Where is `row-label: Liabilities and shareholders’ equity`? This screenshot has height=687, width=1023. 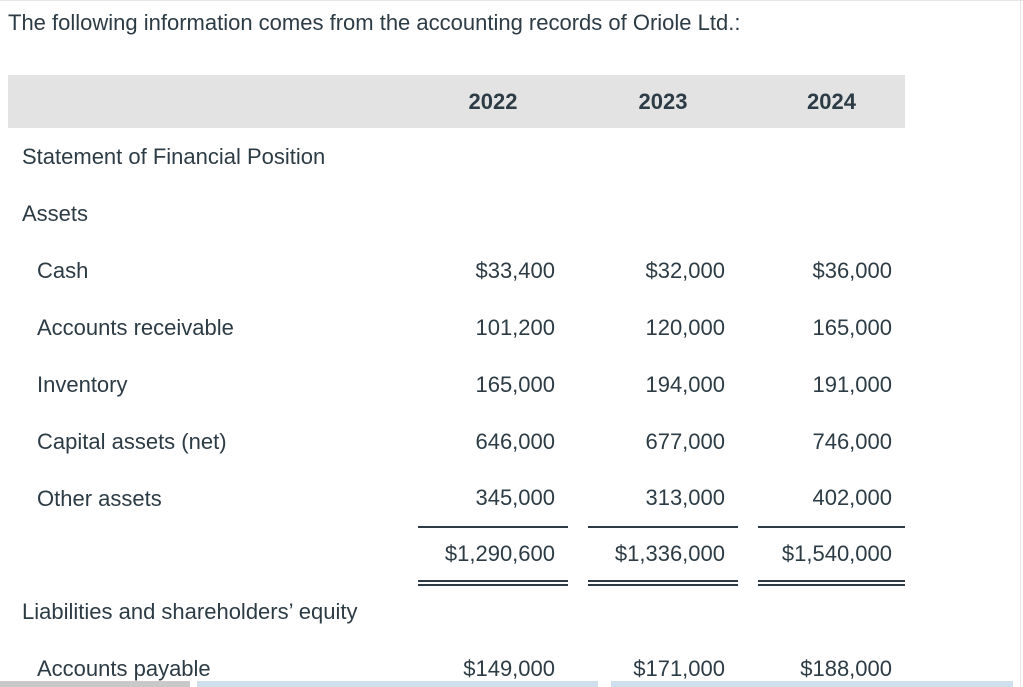 row-label: Liabilities and shareholders’ equity is located at coordinates (190, 611).